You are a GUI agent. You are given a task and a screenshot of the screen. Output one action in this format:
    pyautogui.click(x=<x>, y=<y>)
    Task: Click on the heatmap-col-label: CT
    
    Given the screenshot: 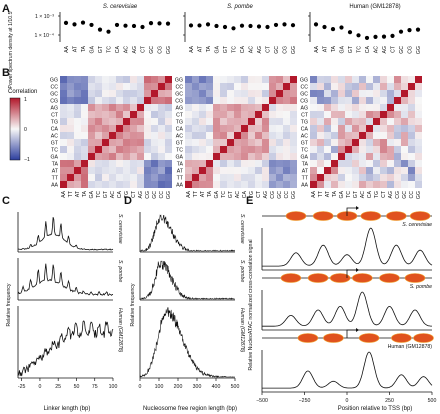 What is the action you would take?
    pyautogui.click(x=259, y=194)
    